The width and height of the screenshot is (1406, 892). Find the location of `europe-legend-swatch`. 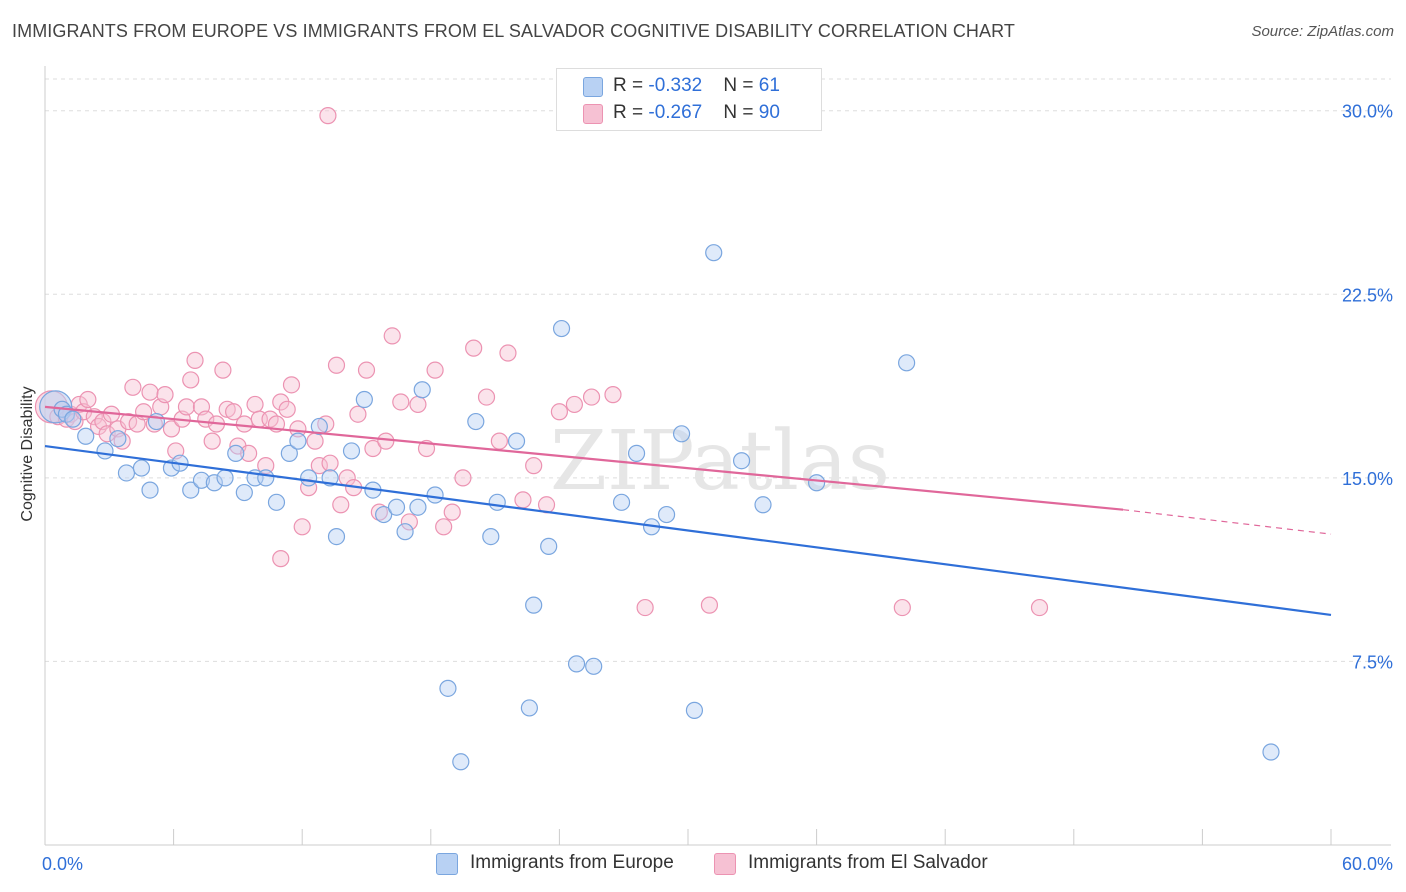

europe-legend-swatch is located at coordinates (447, 864).